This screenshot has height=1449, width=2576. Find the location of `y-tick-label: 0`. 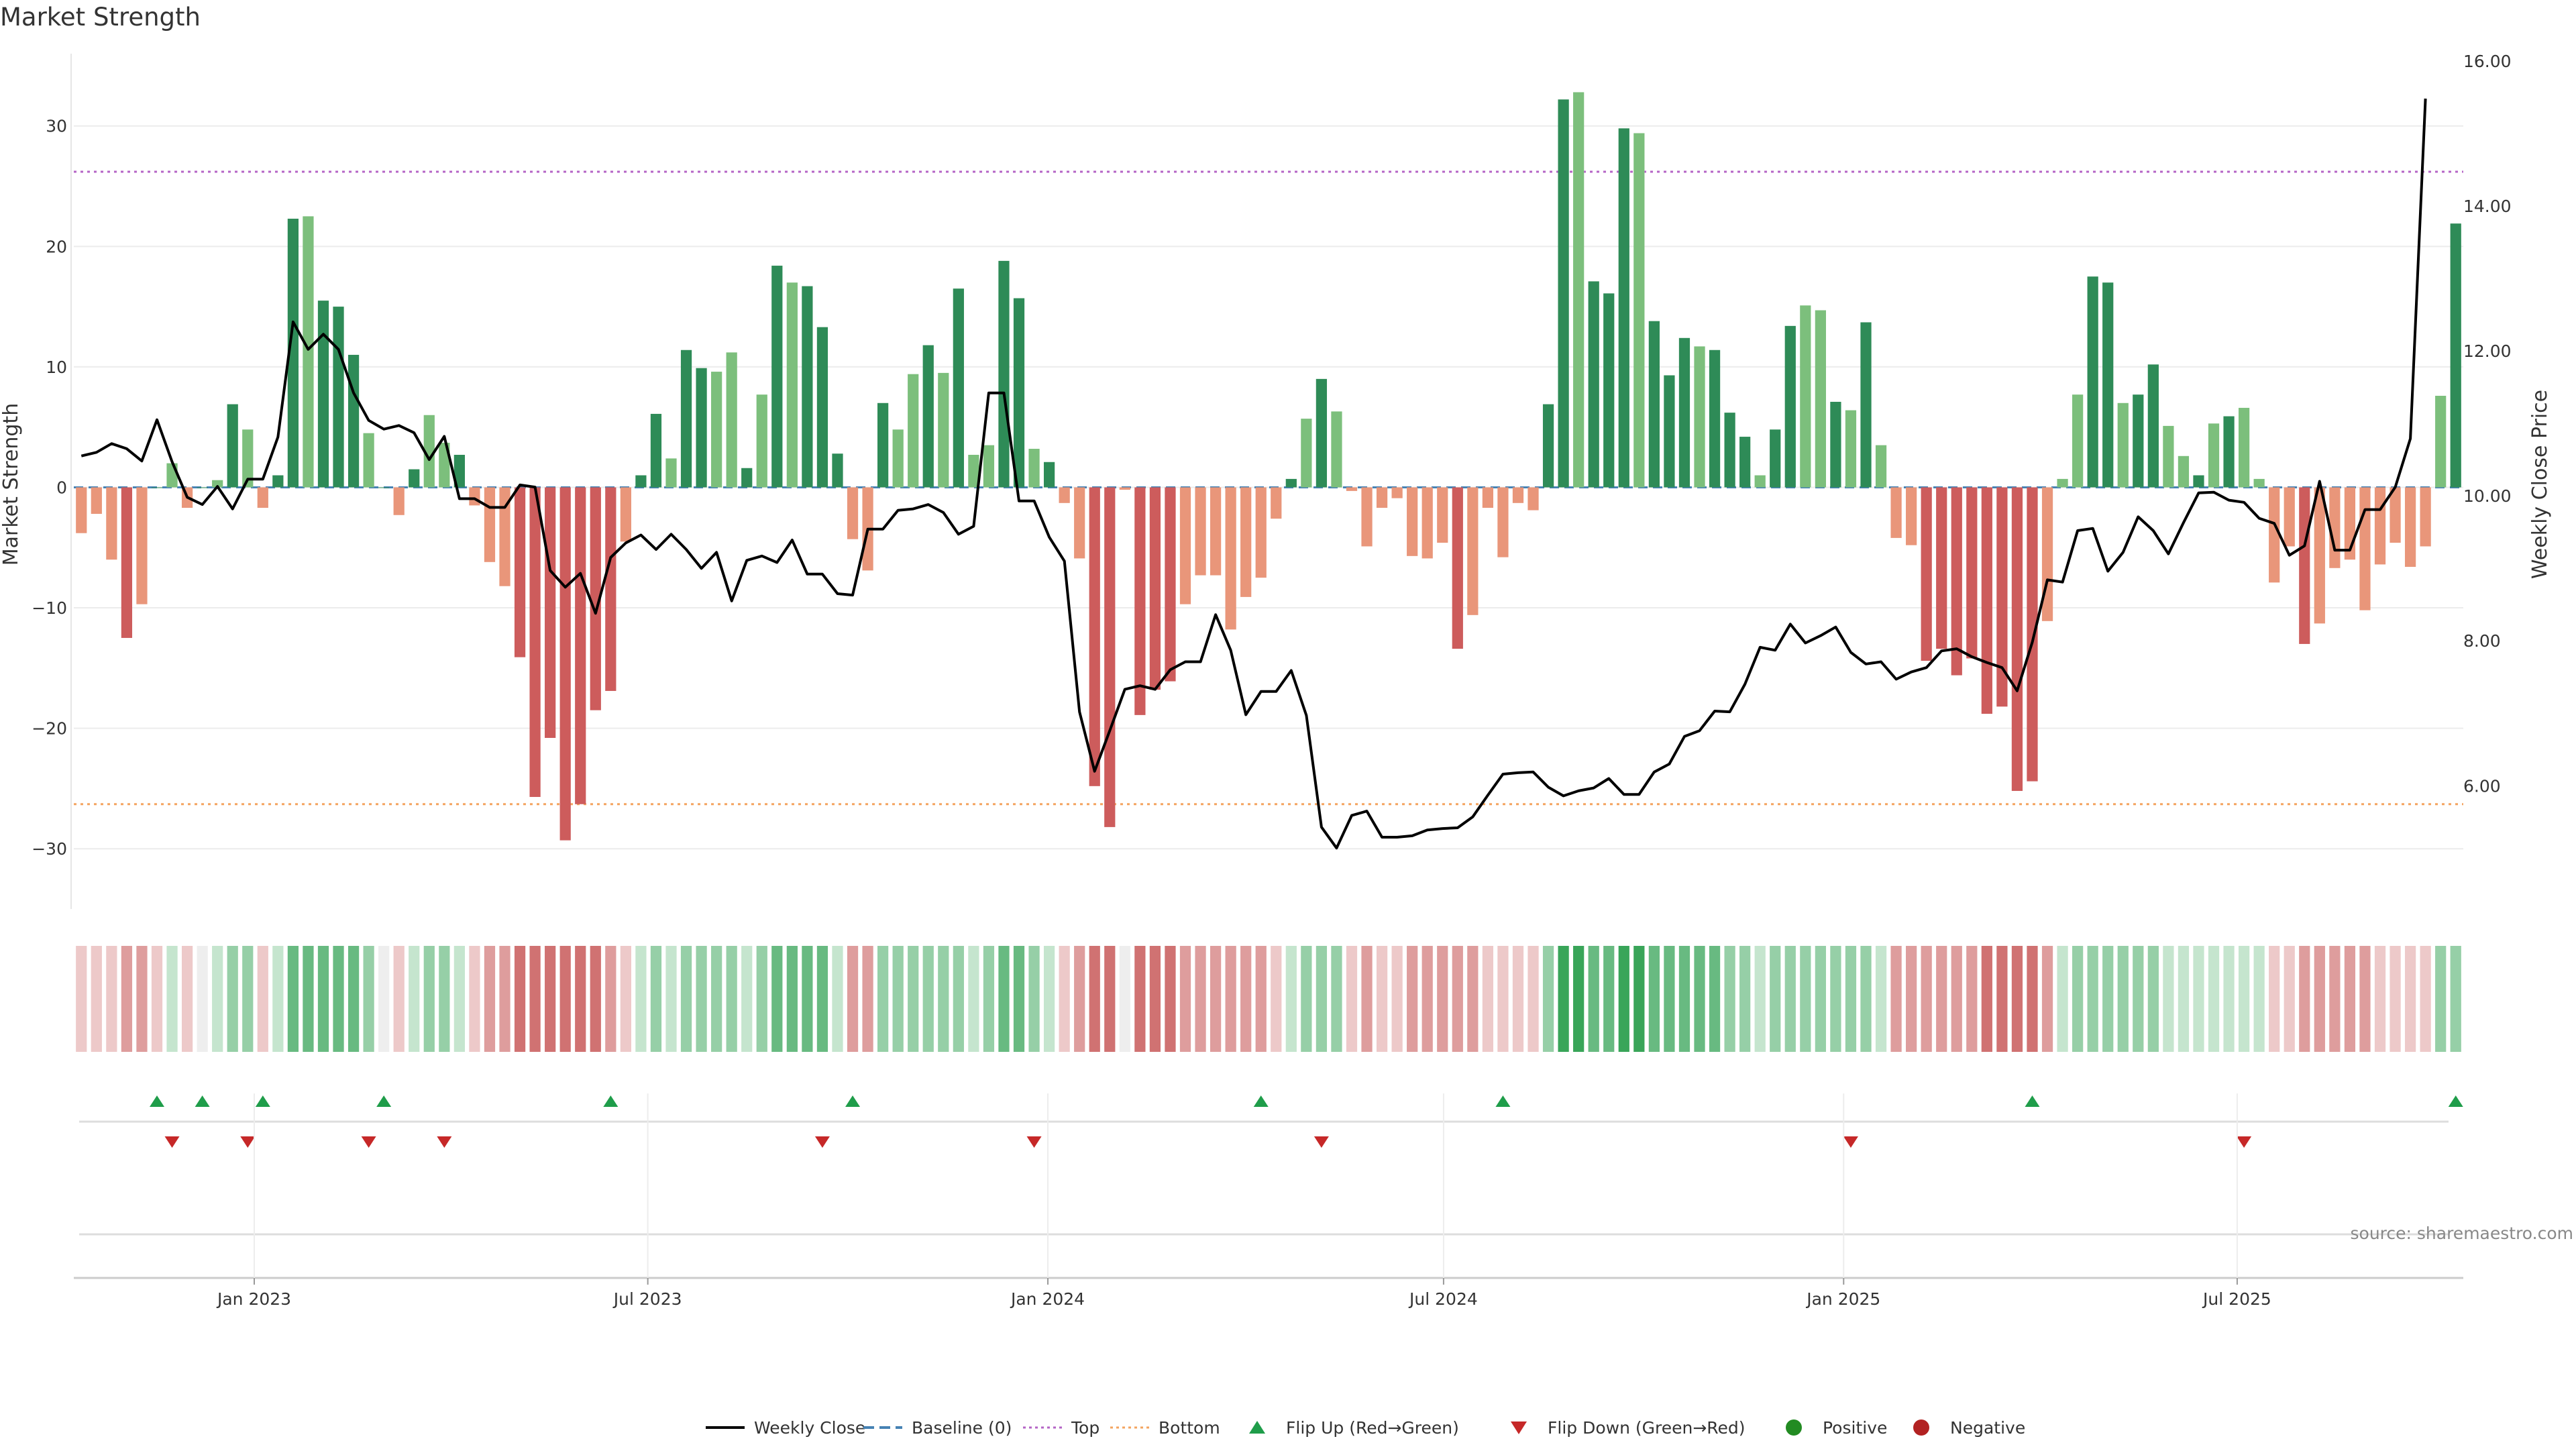

y-tick-label: 0 is located at coordinates (61, 487).